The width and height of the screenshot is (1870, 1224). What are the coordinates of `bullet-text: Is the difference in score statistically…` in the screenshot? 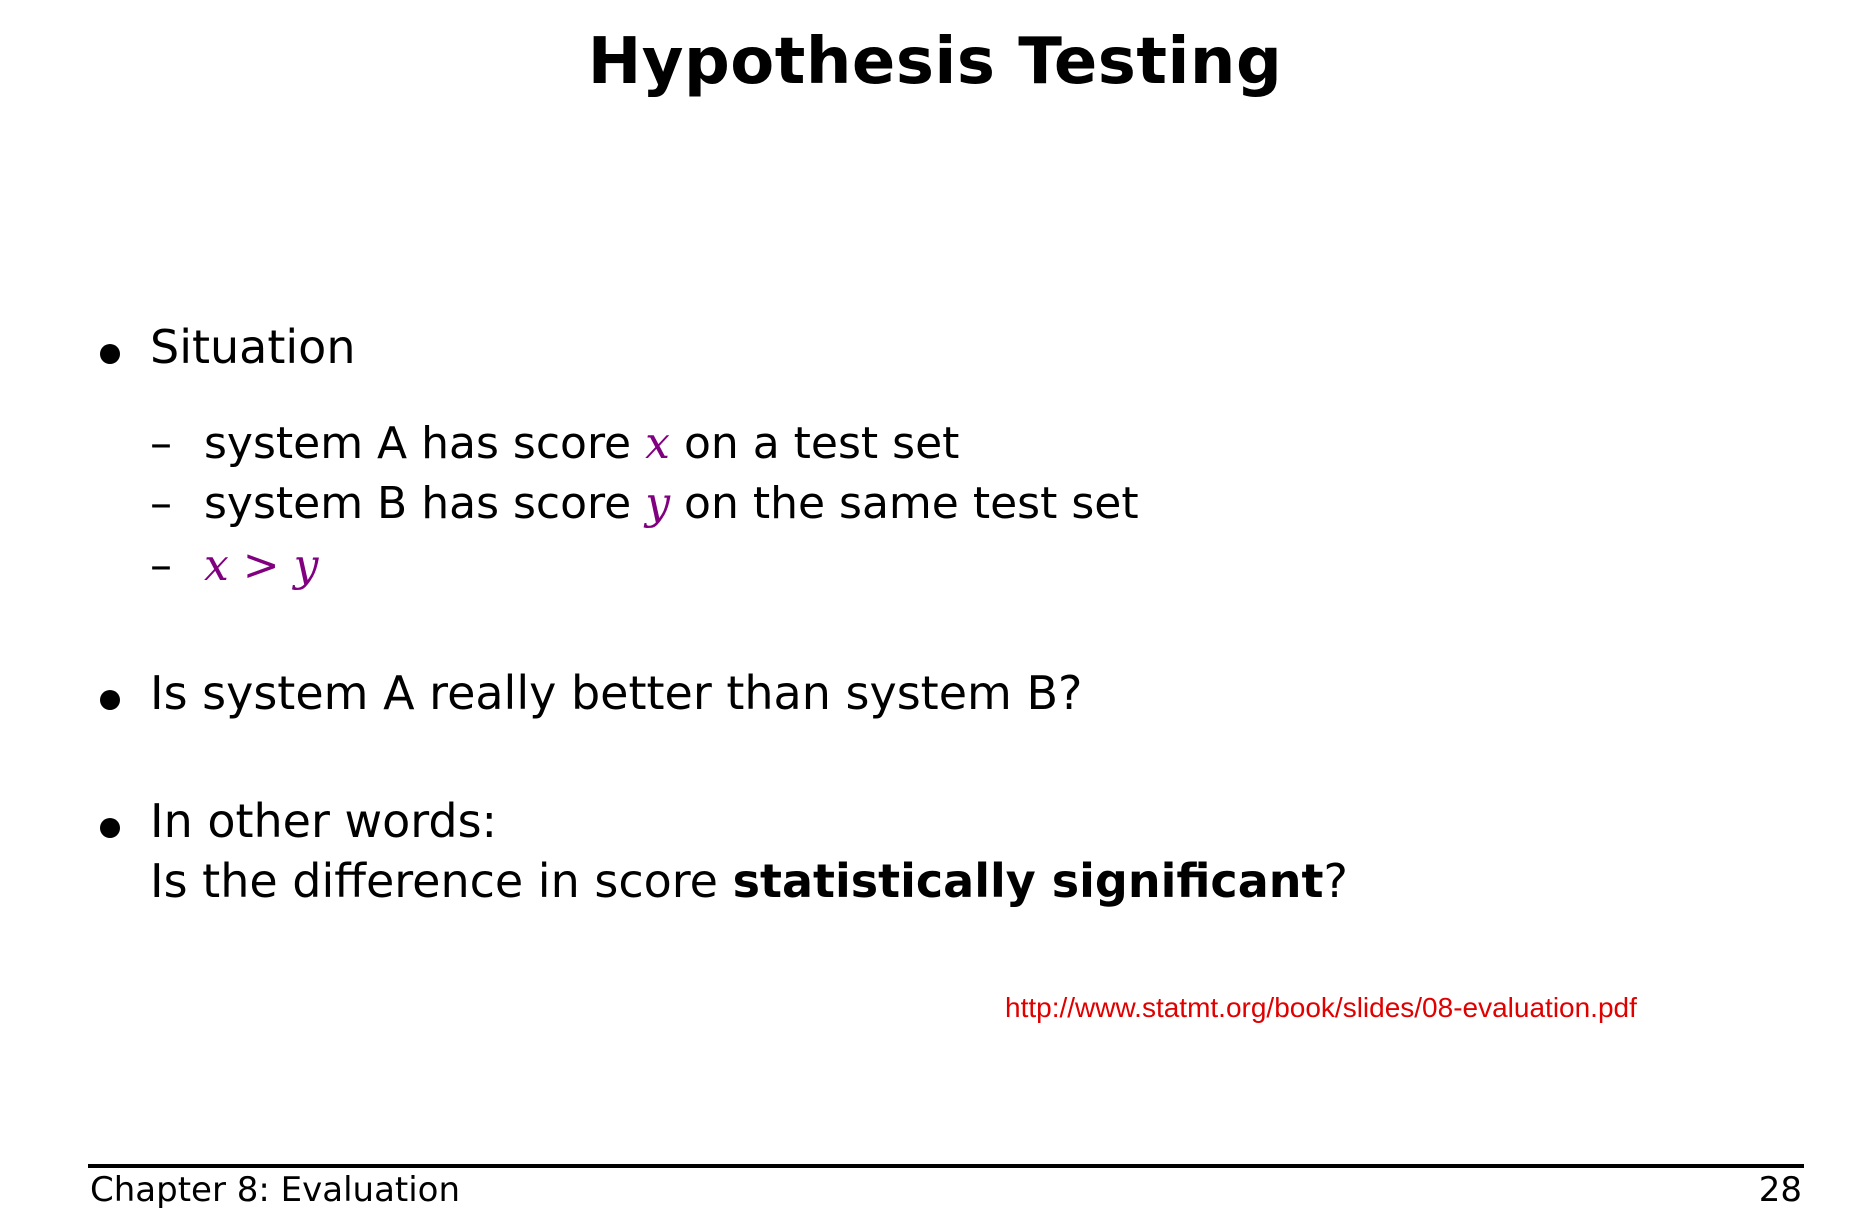 It's located at (749, 881).